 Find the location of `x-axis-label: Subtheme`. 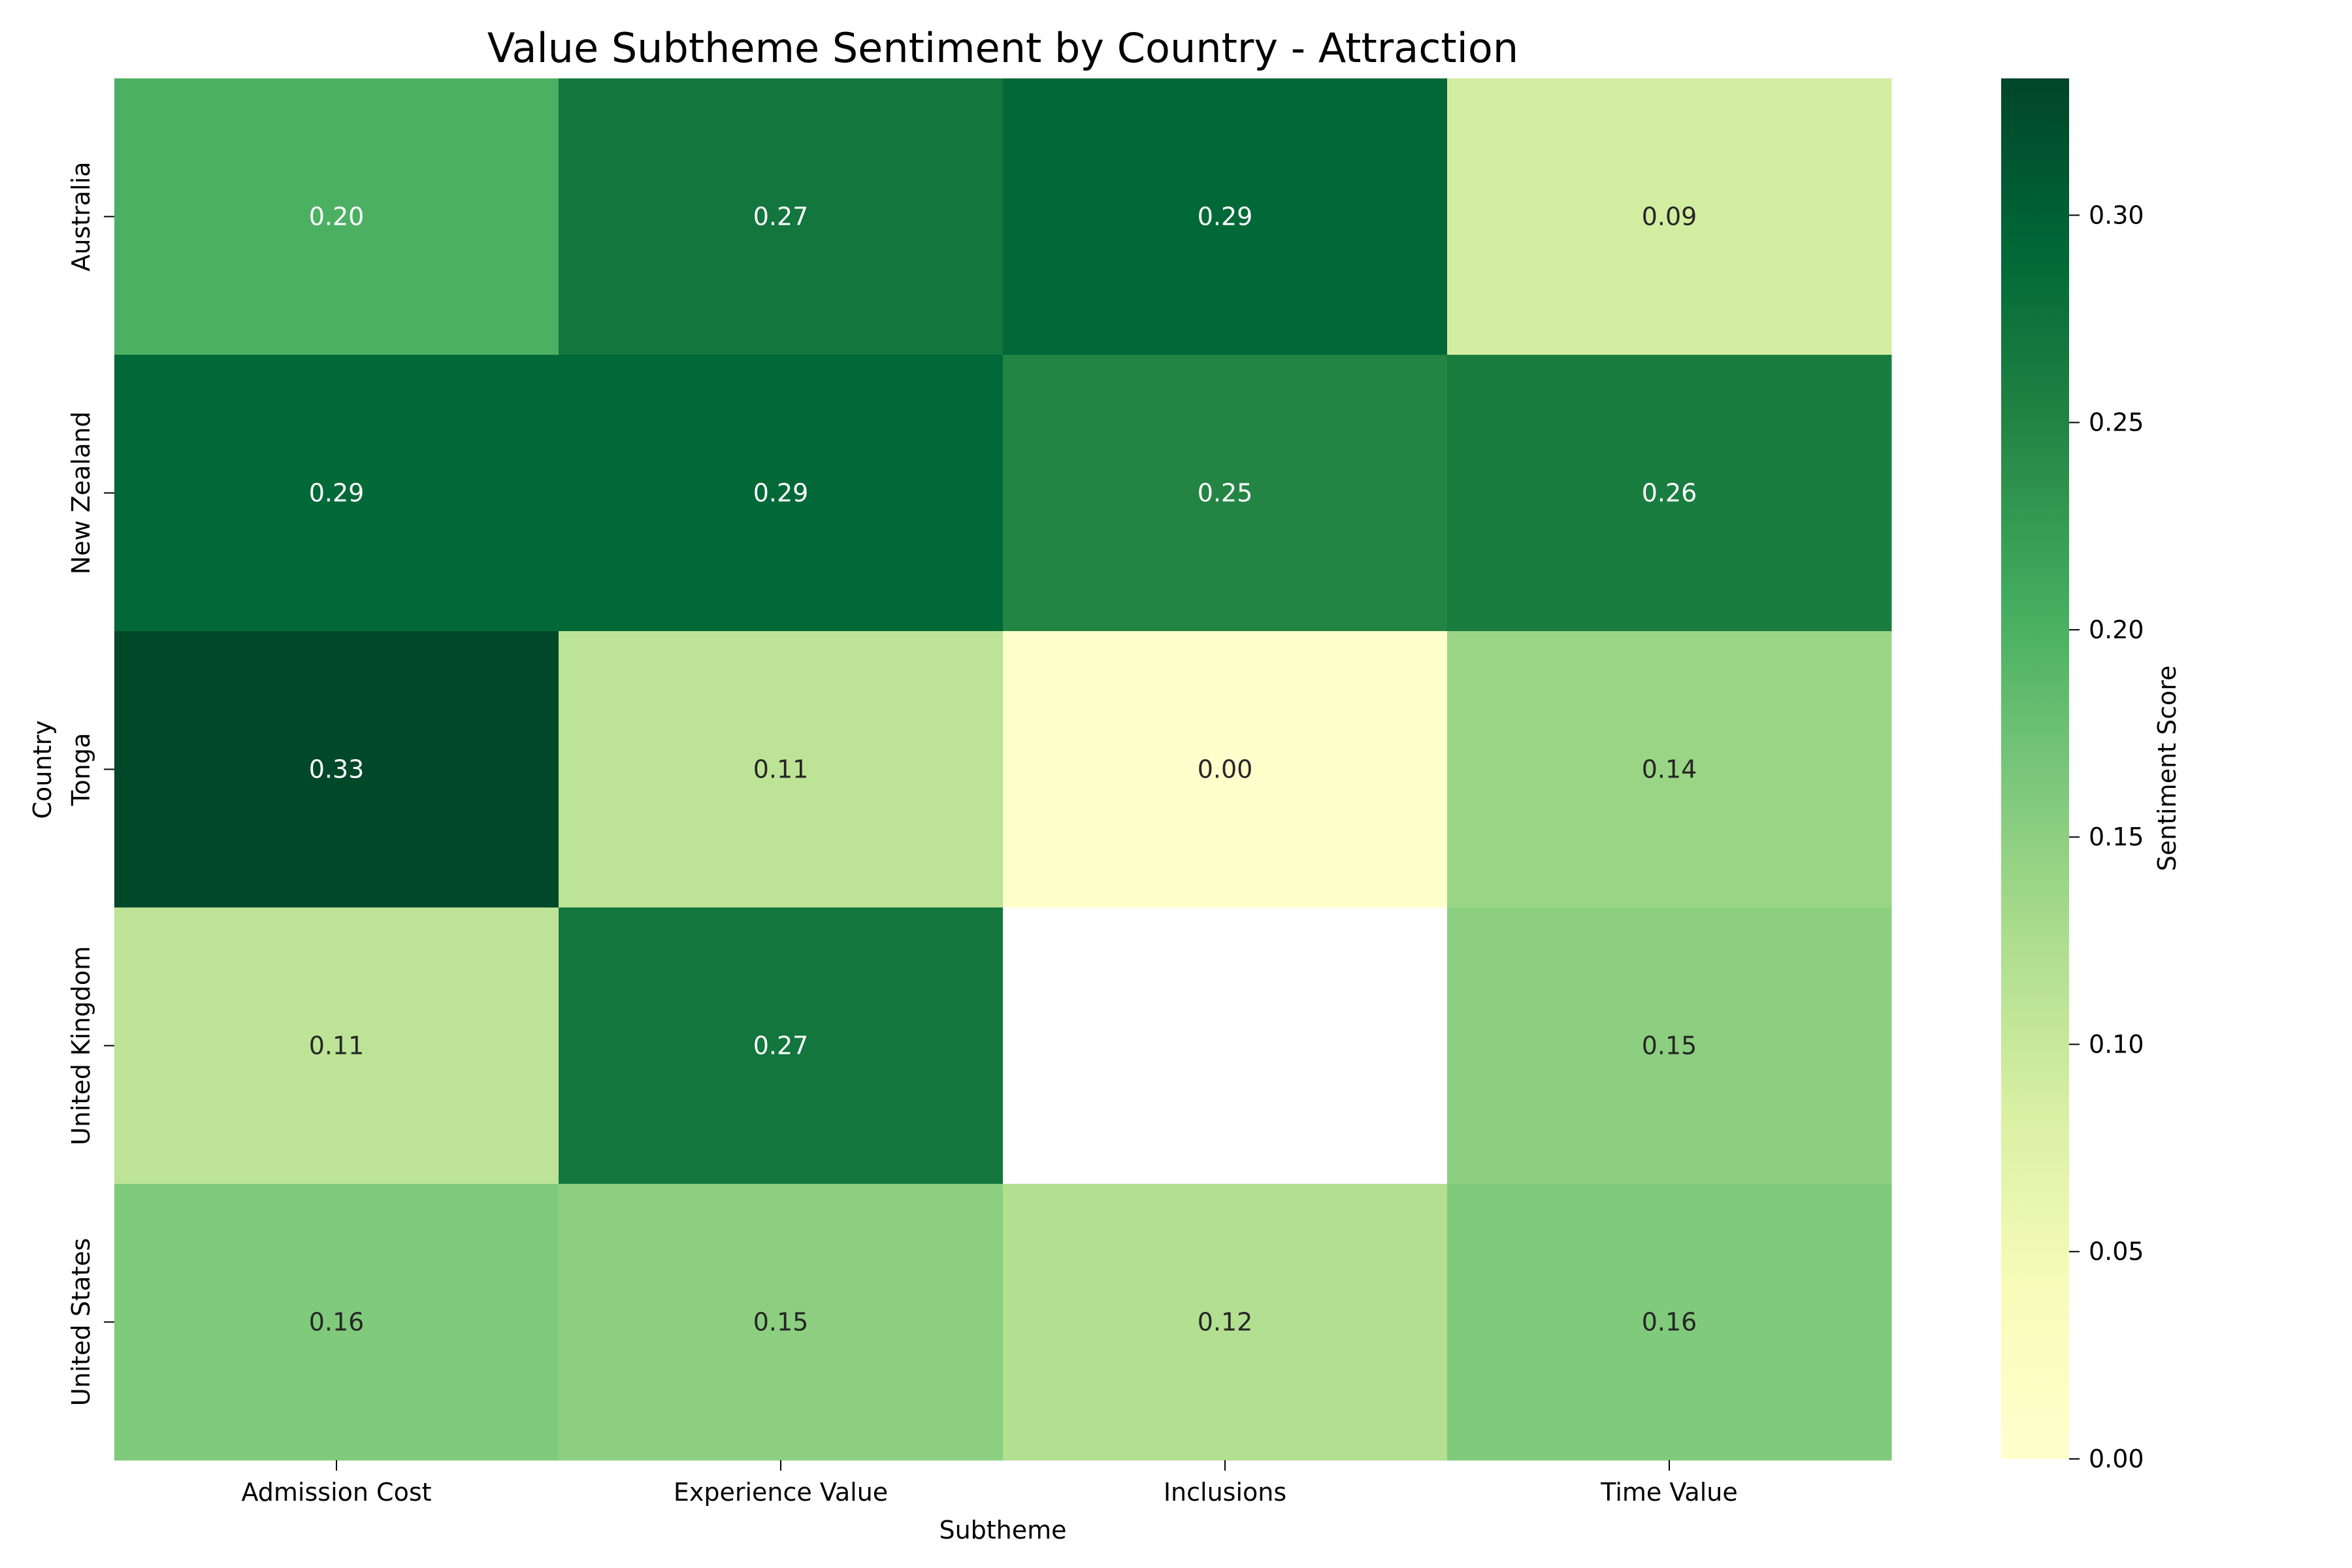

x-axis-label: Subtheme is located at coordinates (1002, 1530).